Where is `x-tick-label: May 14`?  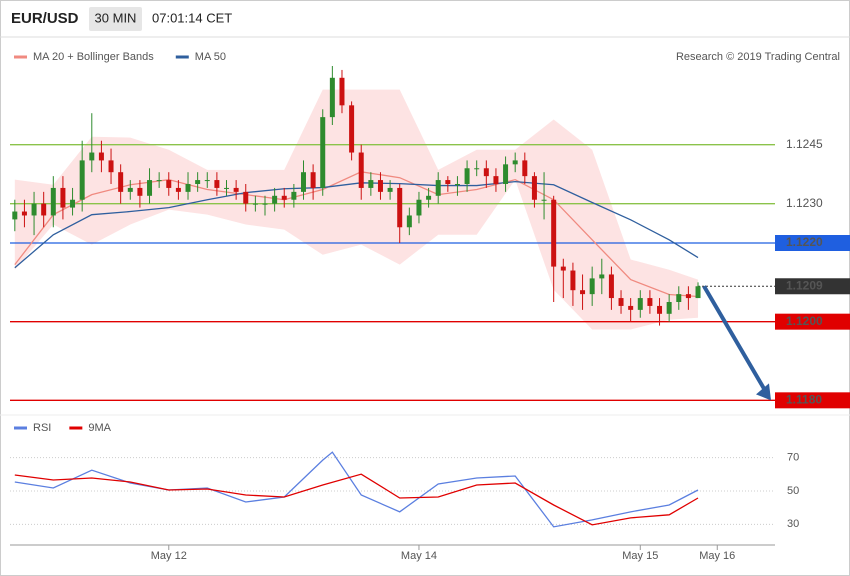 x-tick-label: May 14 is located at coordinates (419, 556).